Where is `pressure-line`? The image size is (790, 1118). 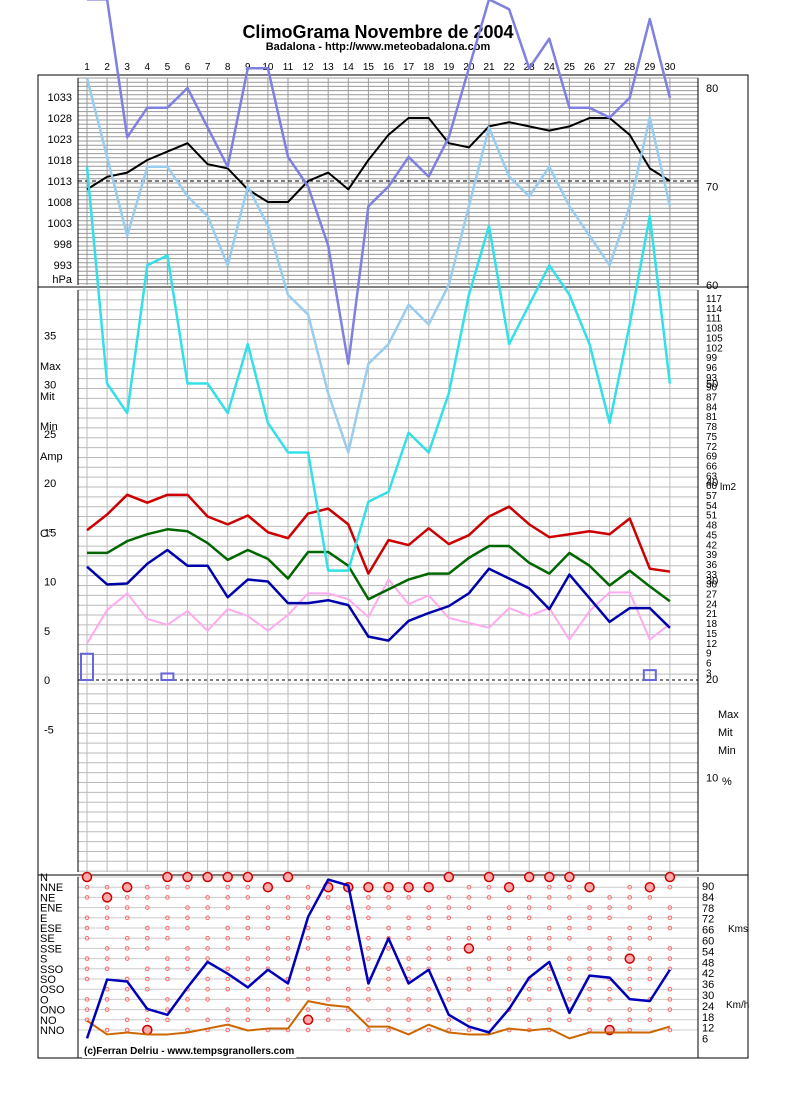 pressure-line is located at coordinates (378, 160).